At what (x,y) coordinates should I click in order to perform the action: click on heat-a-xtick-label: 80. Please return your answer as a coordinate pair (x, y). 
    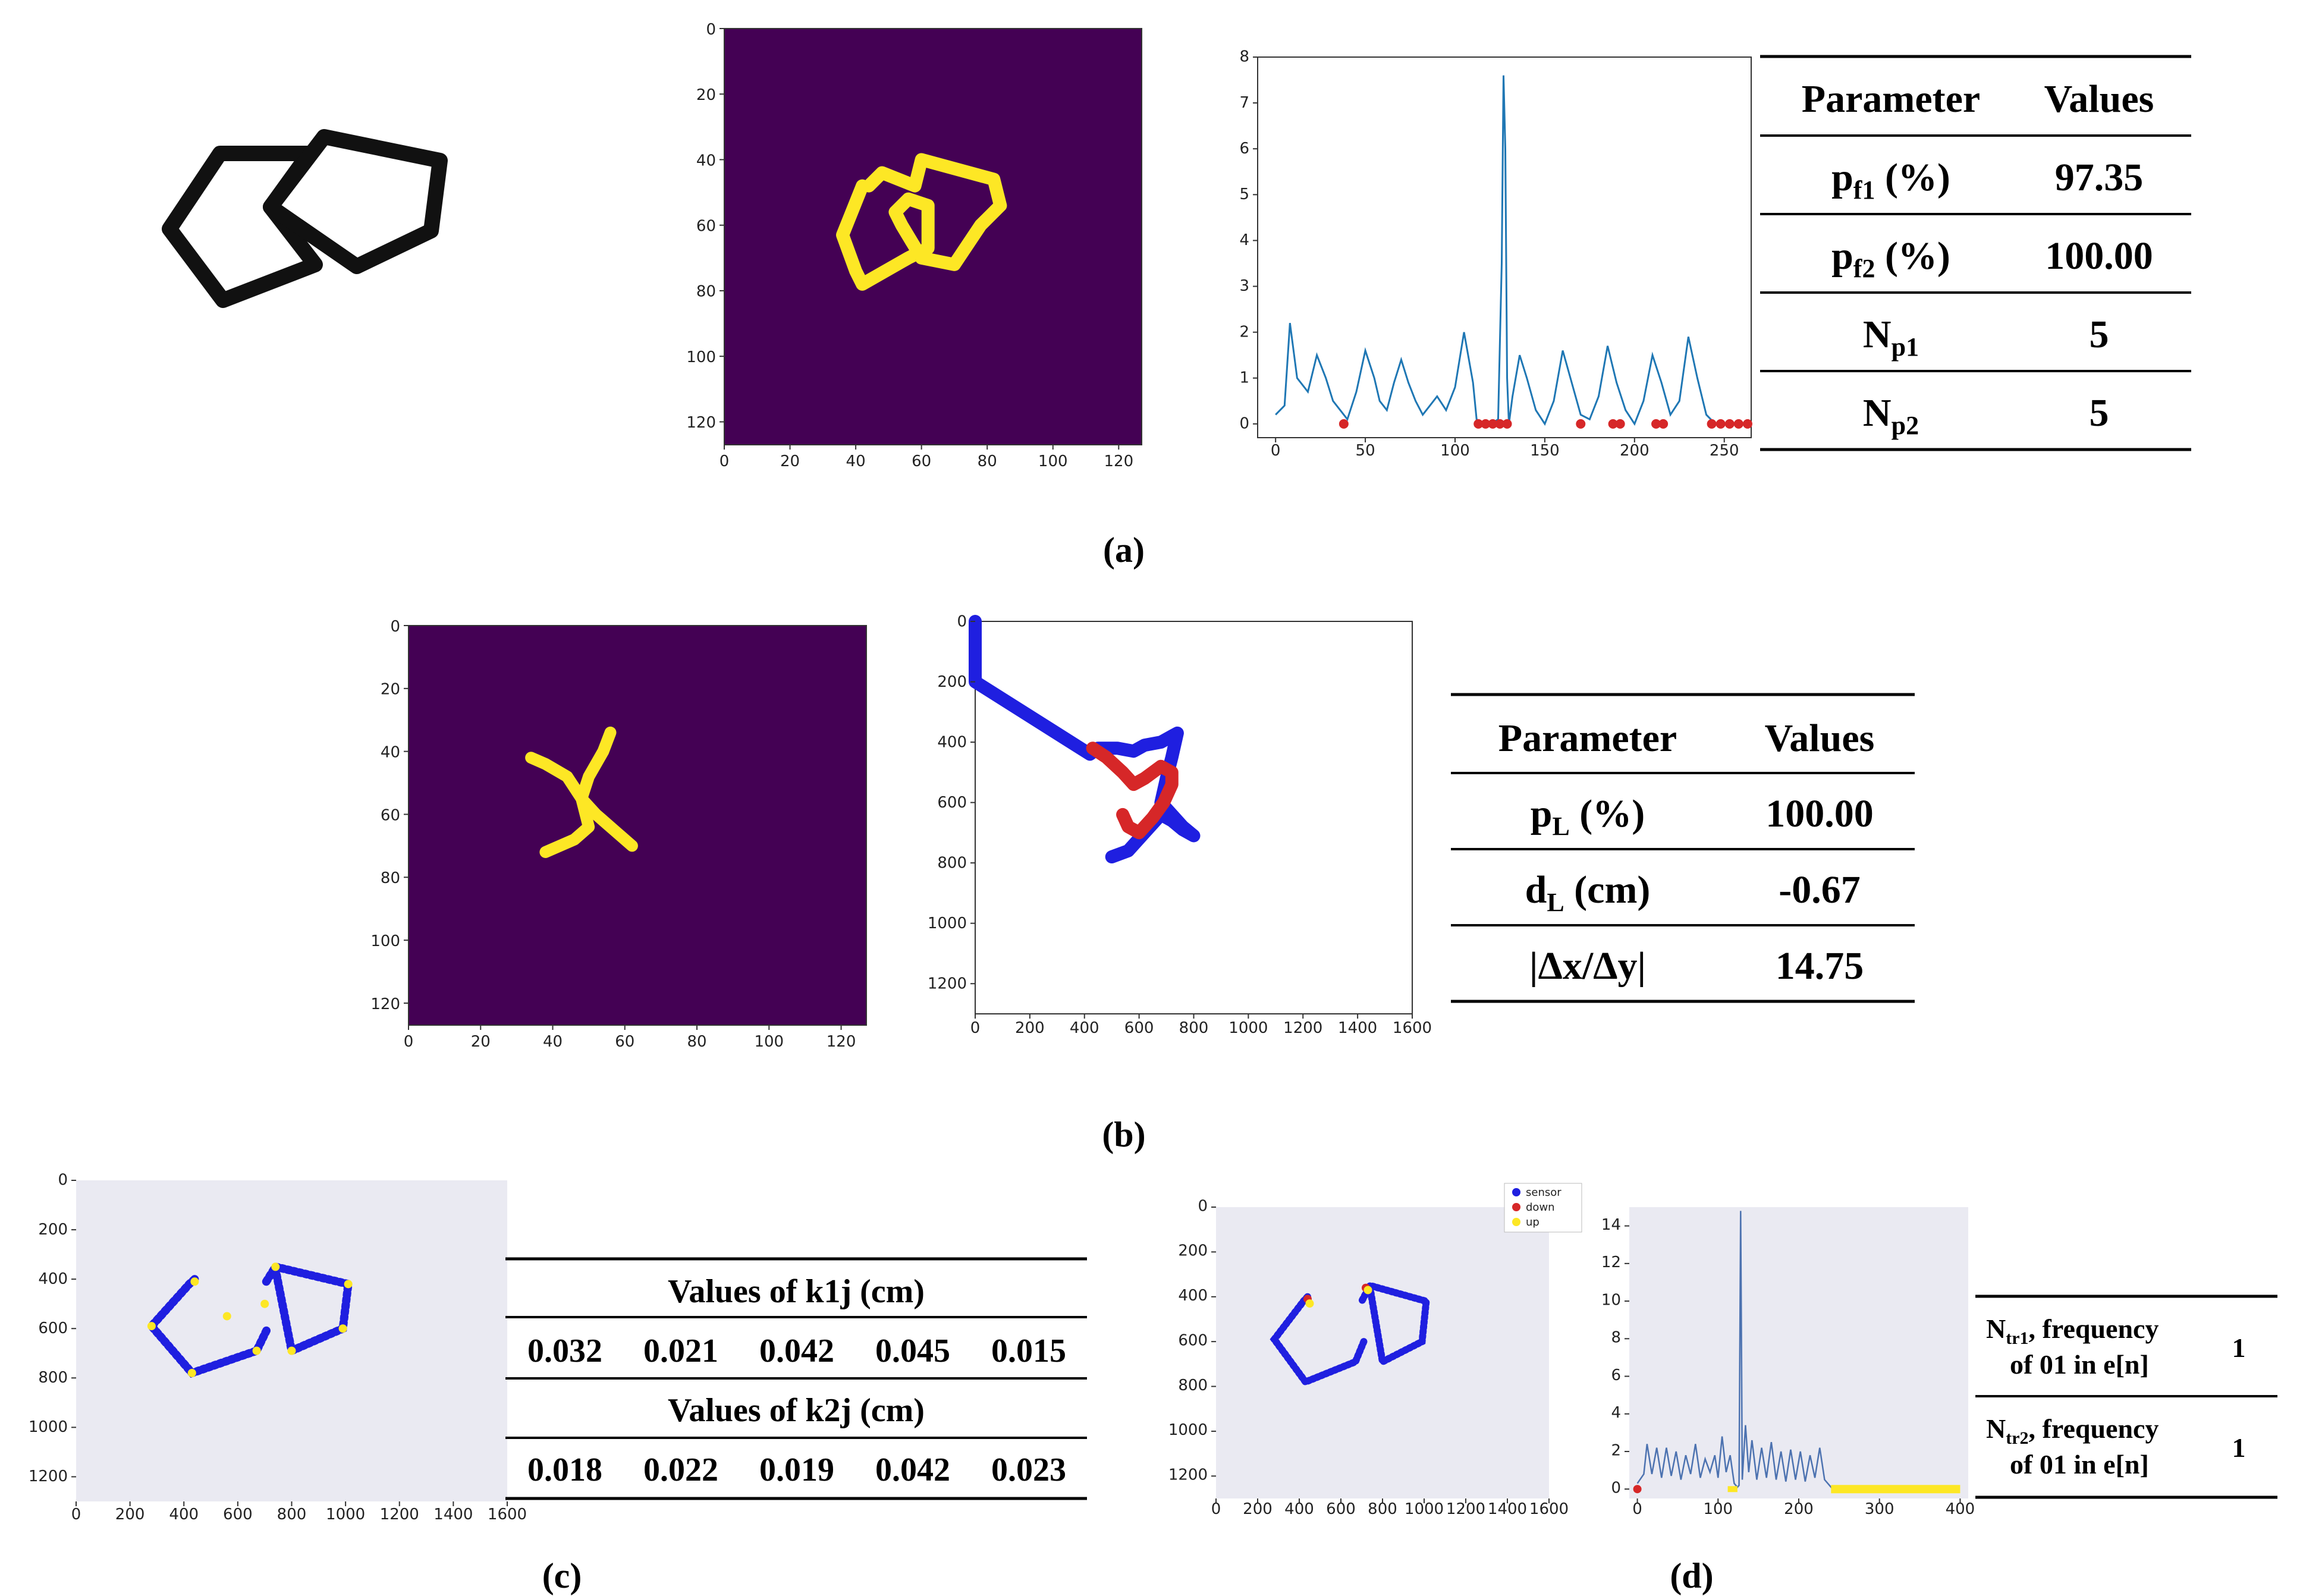
    Looking at the image, I should click on (987, 461).